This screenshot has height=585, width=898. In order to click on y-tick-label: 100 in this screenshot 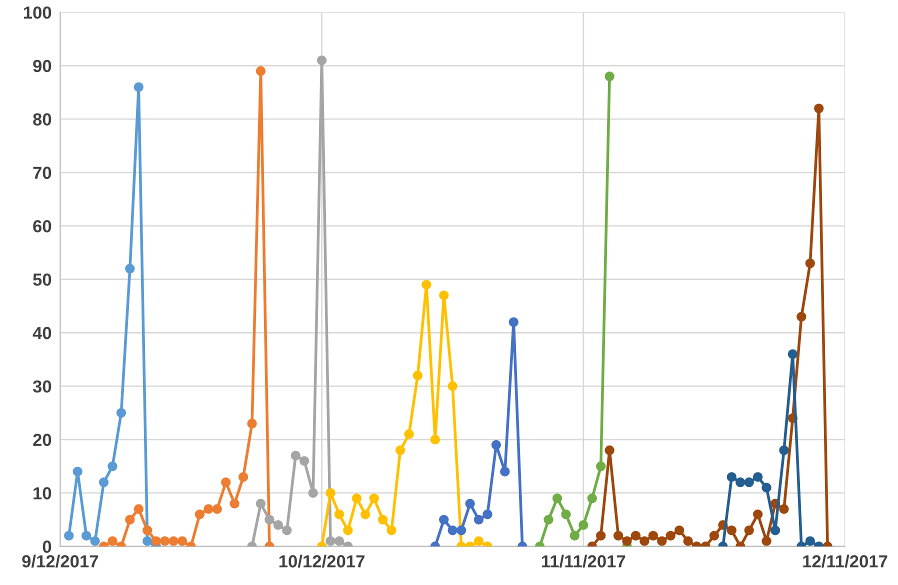, I will do `click(38, 12)`.